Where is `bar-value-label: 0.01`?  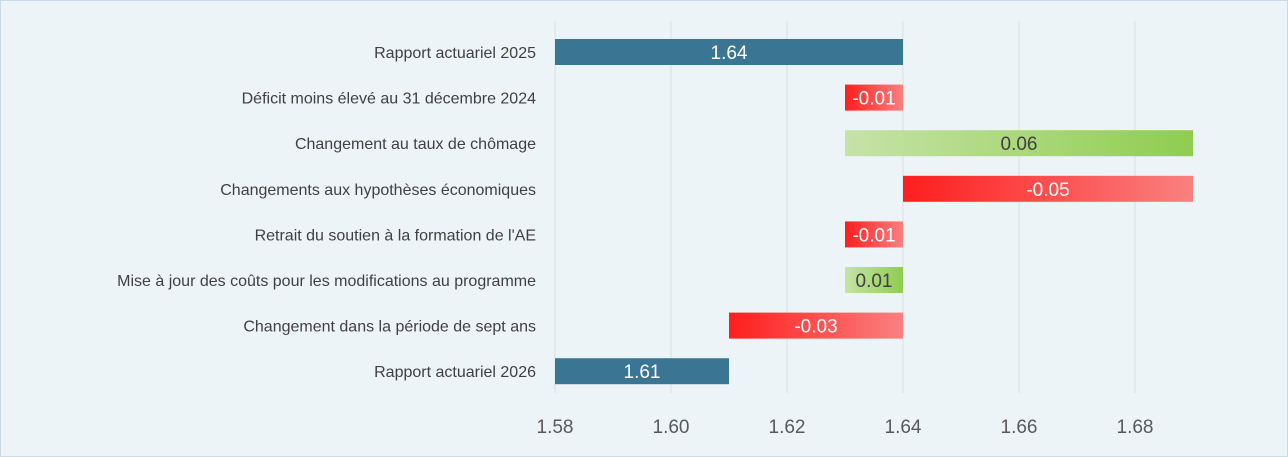
bar-value-label: 0.01 is located at coordinates (874, 281).